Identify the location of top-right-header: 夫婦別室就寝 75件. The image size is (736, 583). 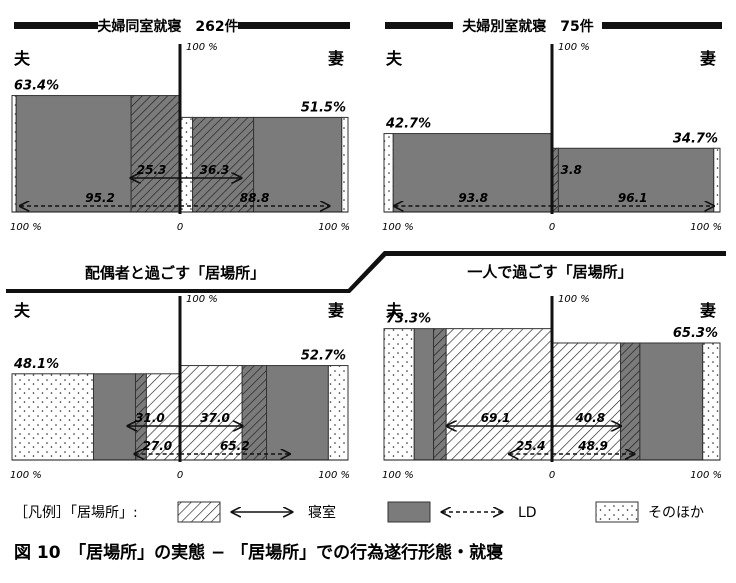
(553, 26).